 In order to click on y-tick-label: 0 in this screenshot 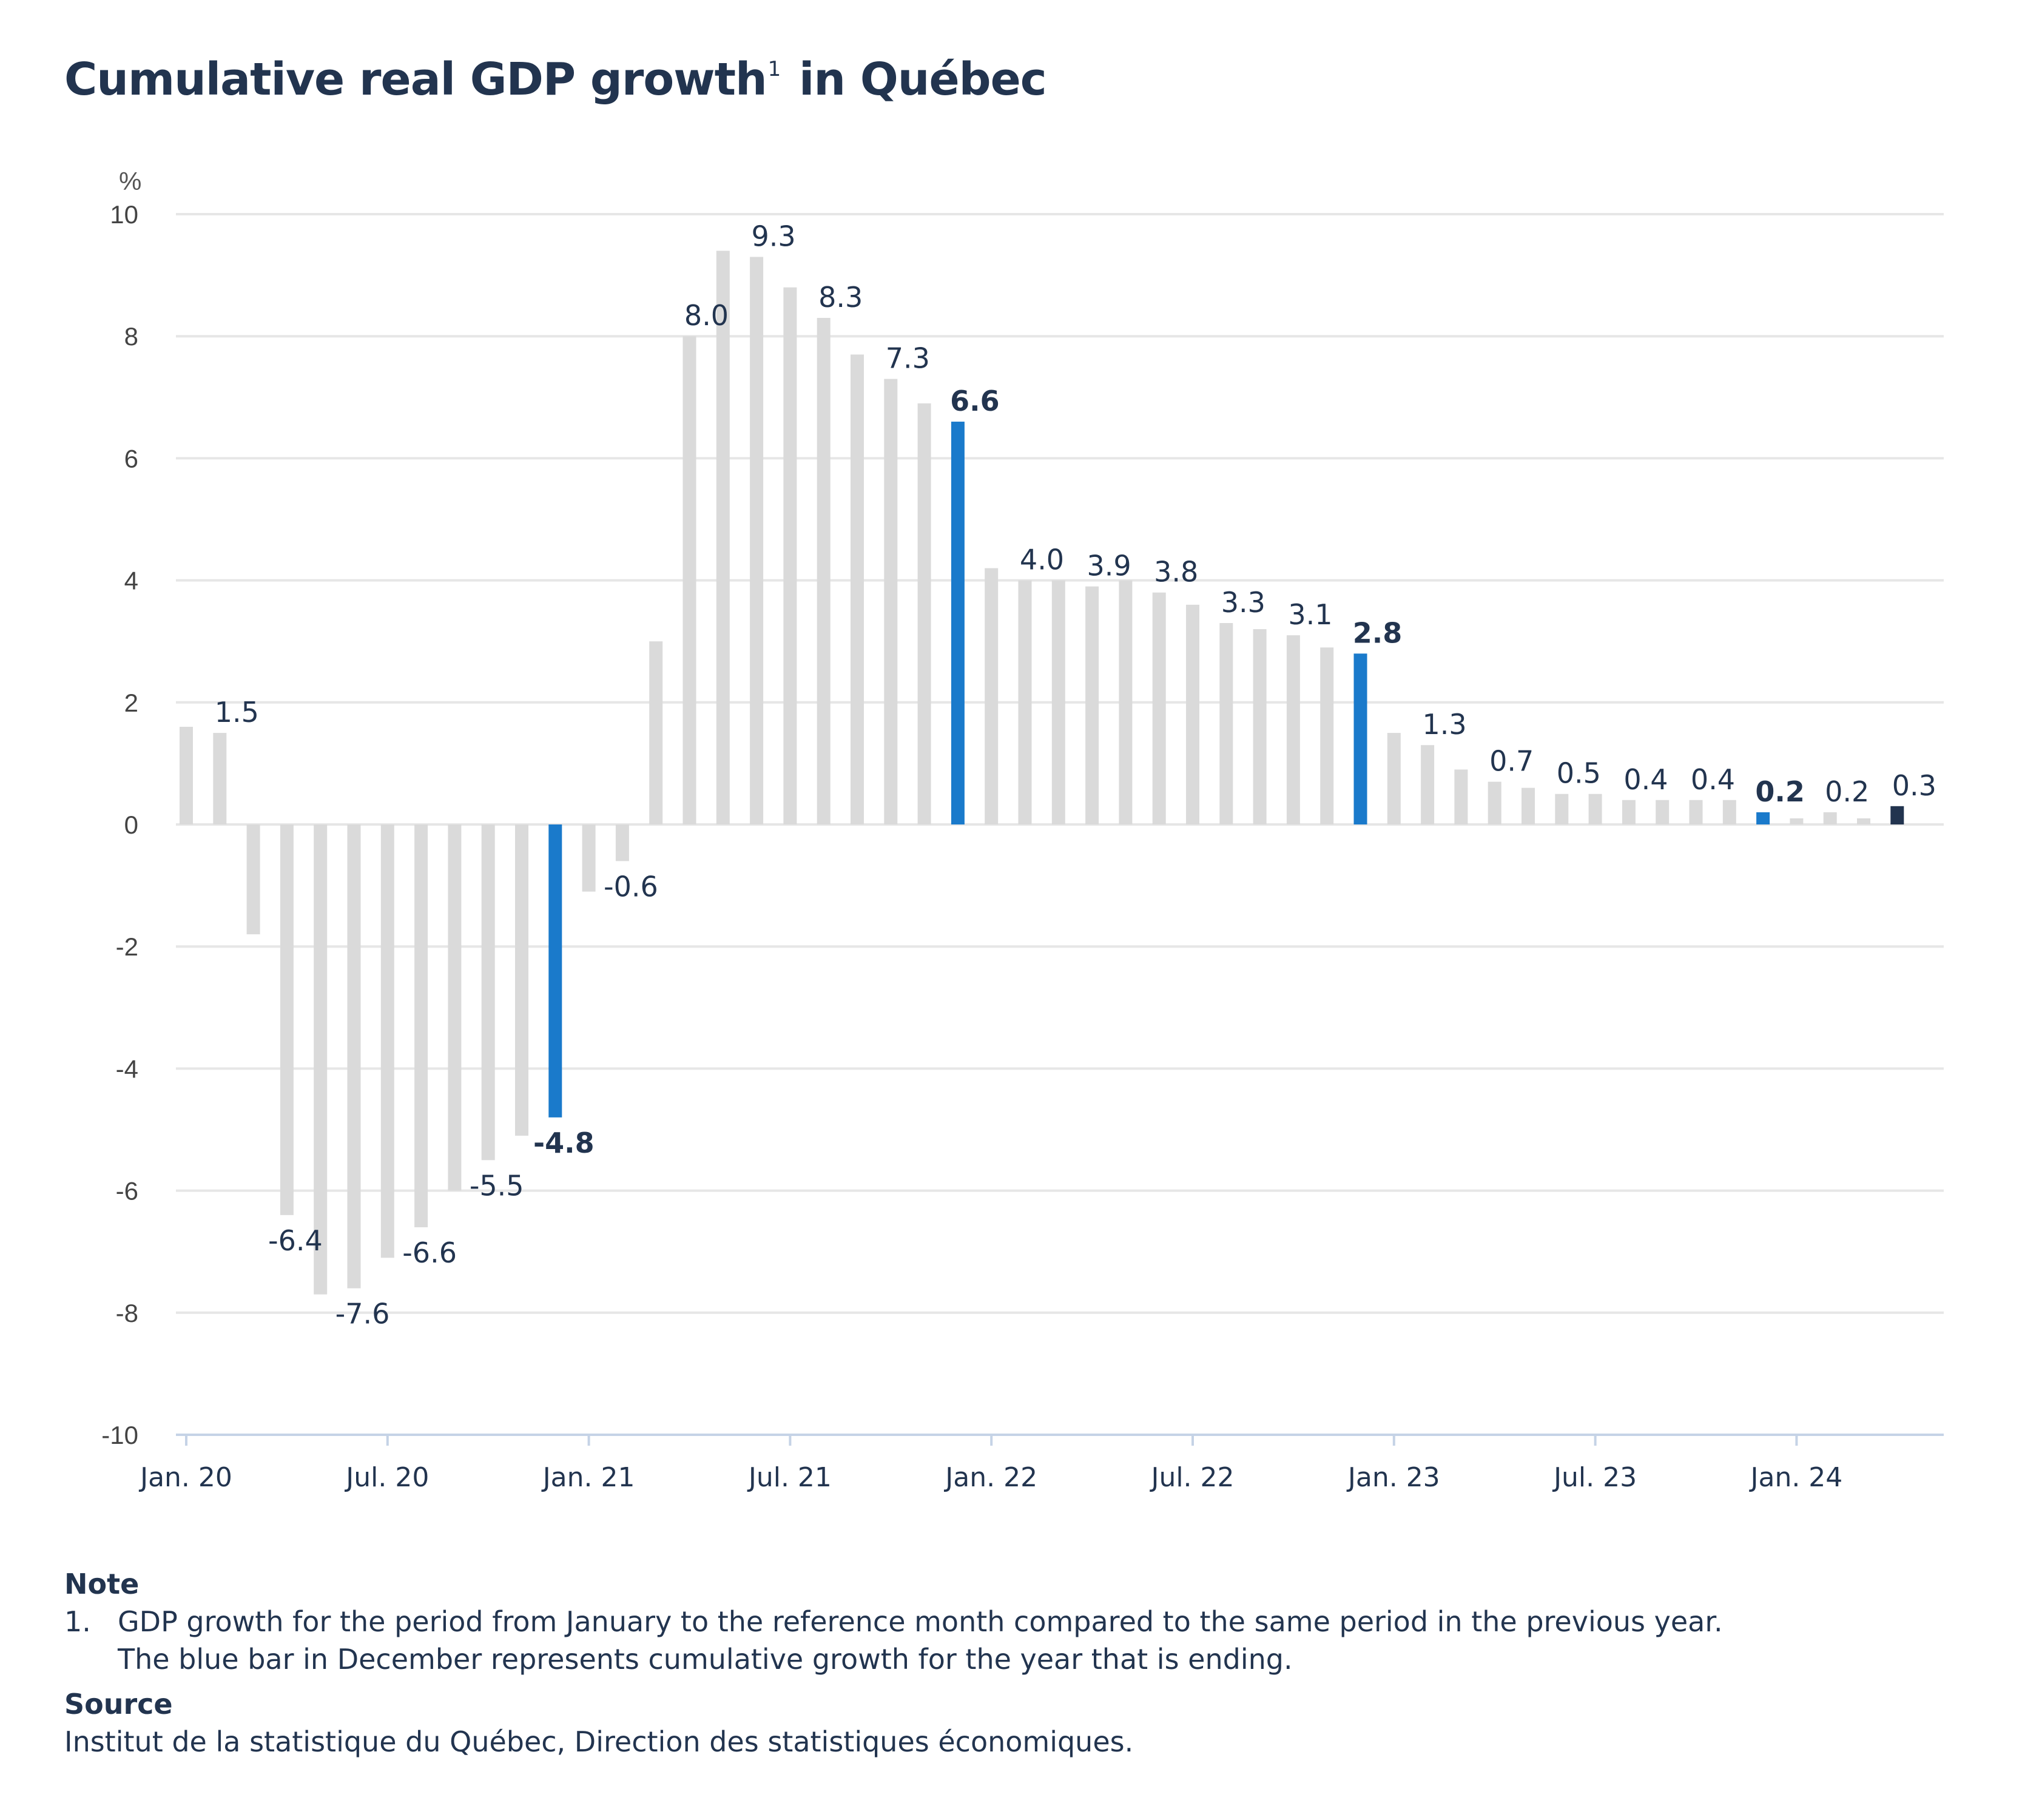, I will do `click(131, 825)`.